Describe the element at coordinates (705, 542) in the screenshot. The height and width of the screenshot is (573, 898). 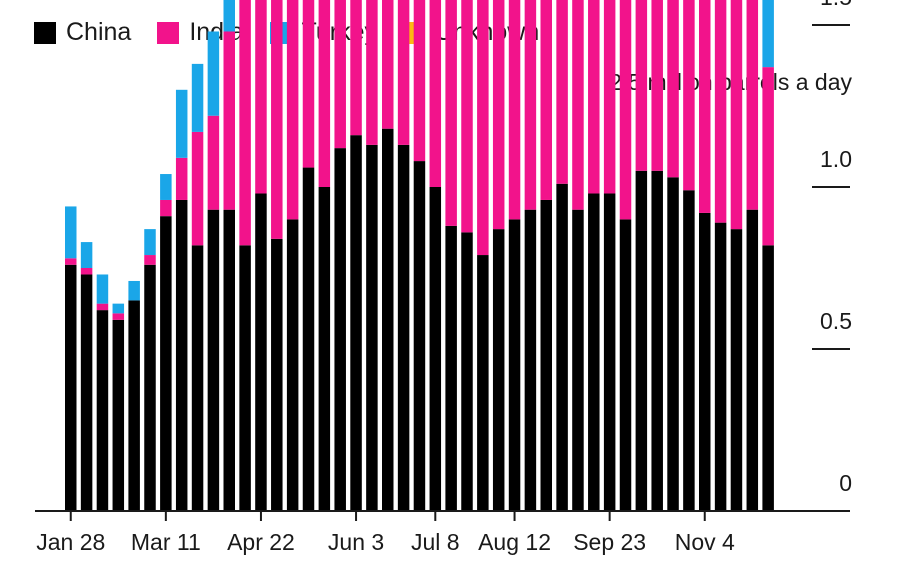
I see `x-tick-label-7: Nov 4` at that location.